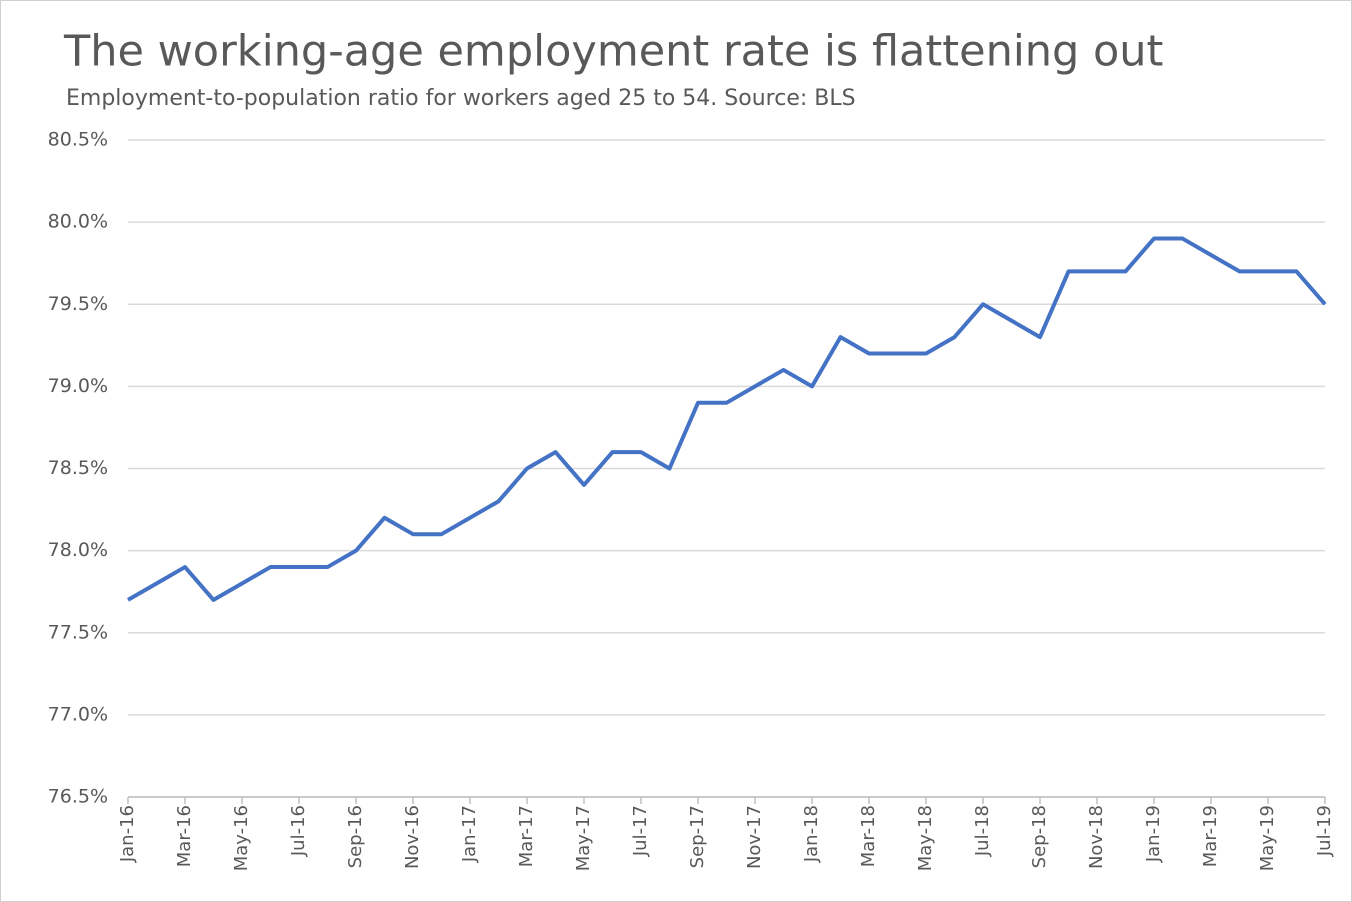 The width and height of the screenshot is (1352, 902). I want to click on x-tick-label: Jan-18, so click(811, 834).